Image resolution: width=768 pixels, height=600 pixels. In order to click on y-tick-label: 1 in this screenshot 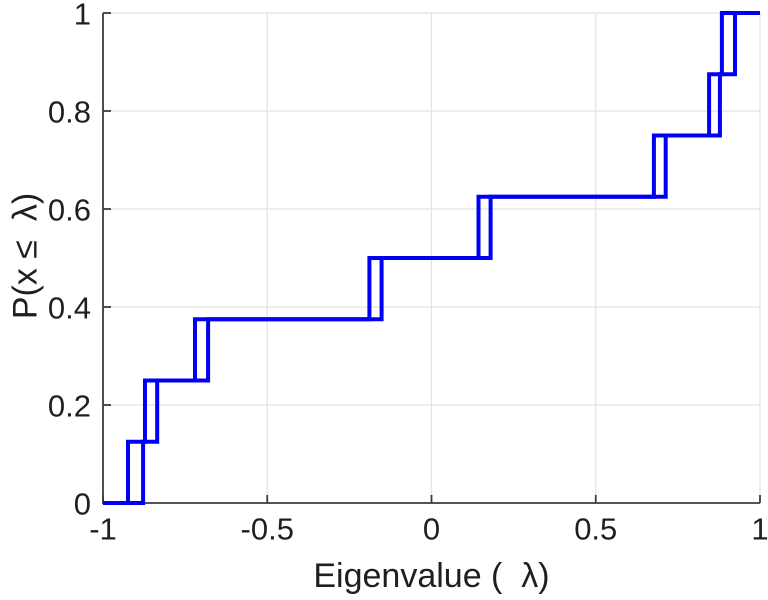, I will do `click(82, 16)`.